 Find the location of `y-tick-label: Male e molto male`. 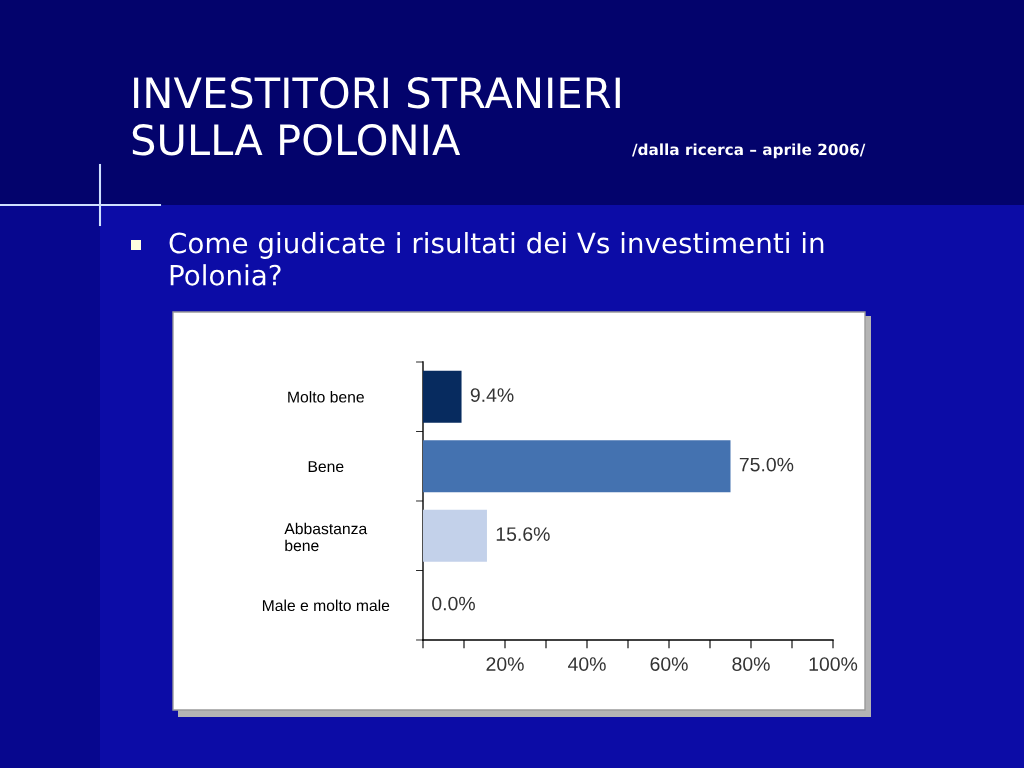

y-tick-label: Male e molto male is located at coordinates (326, 605).